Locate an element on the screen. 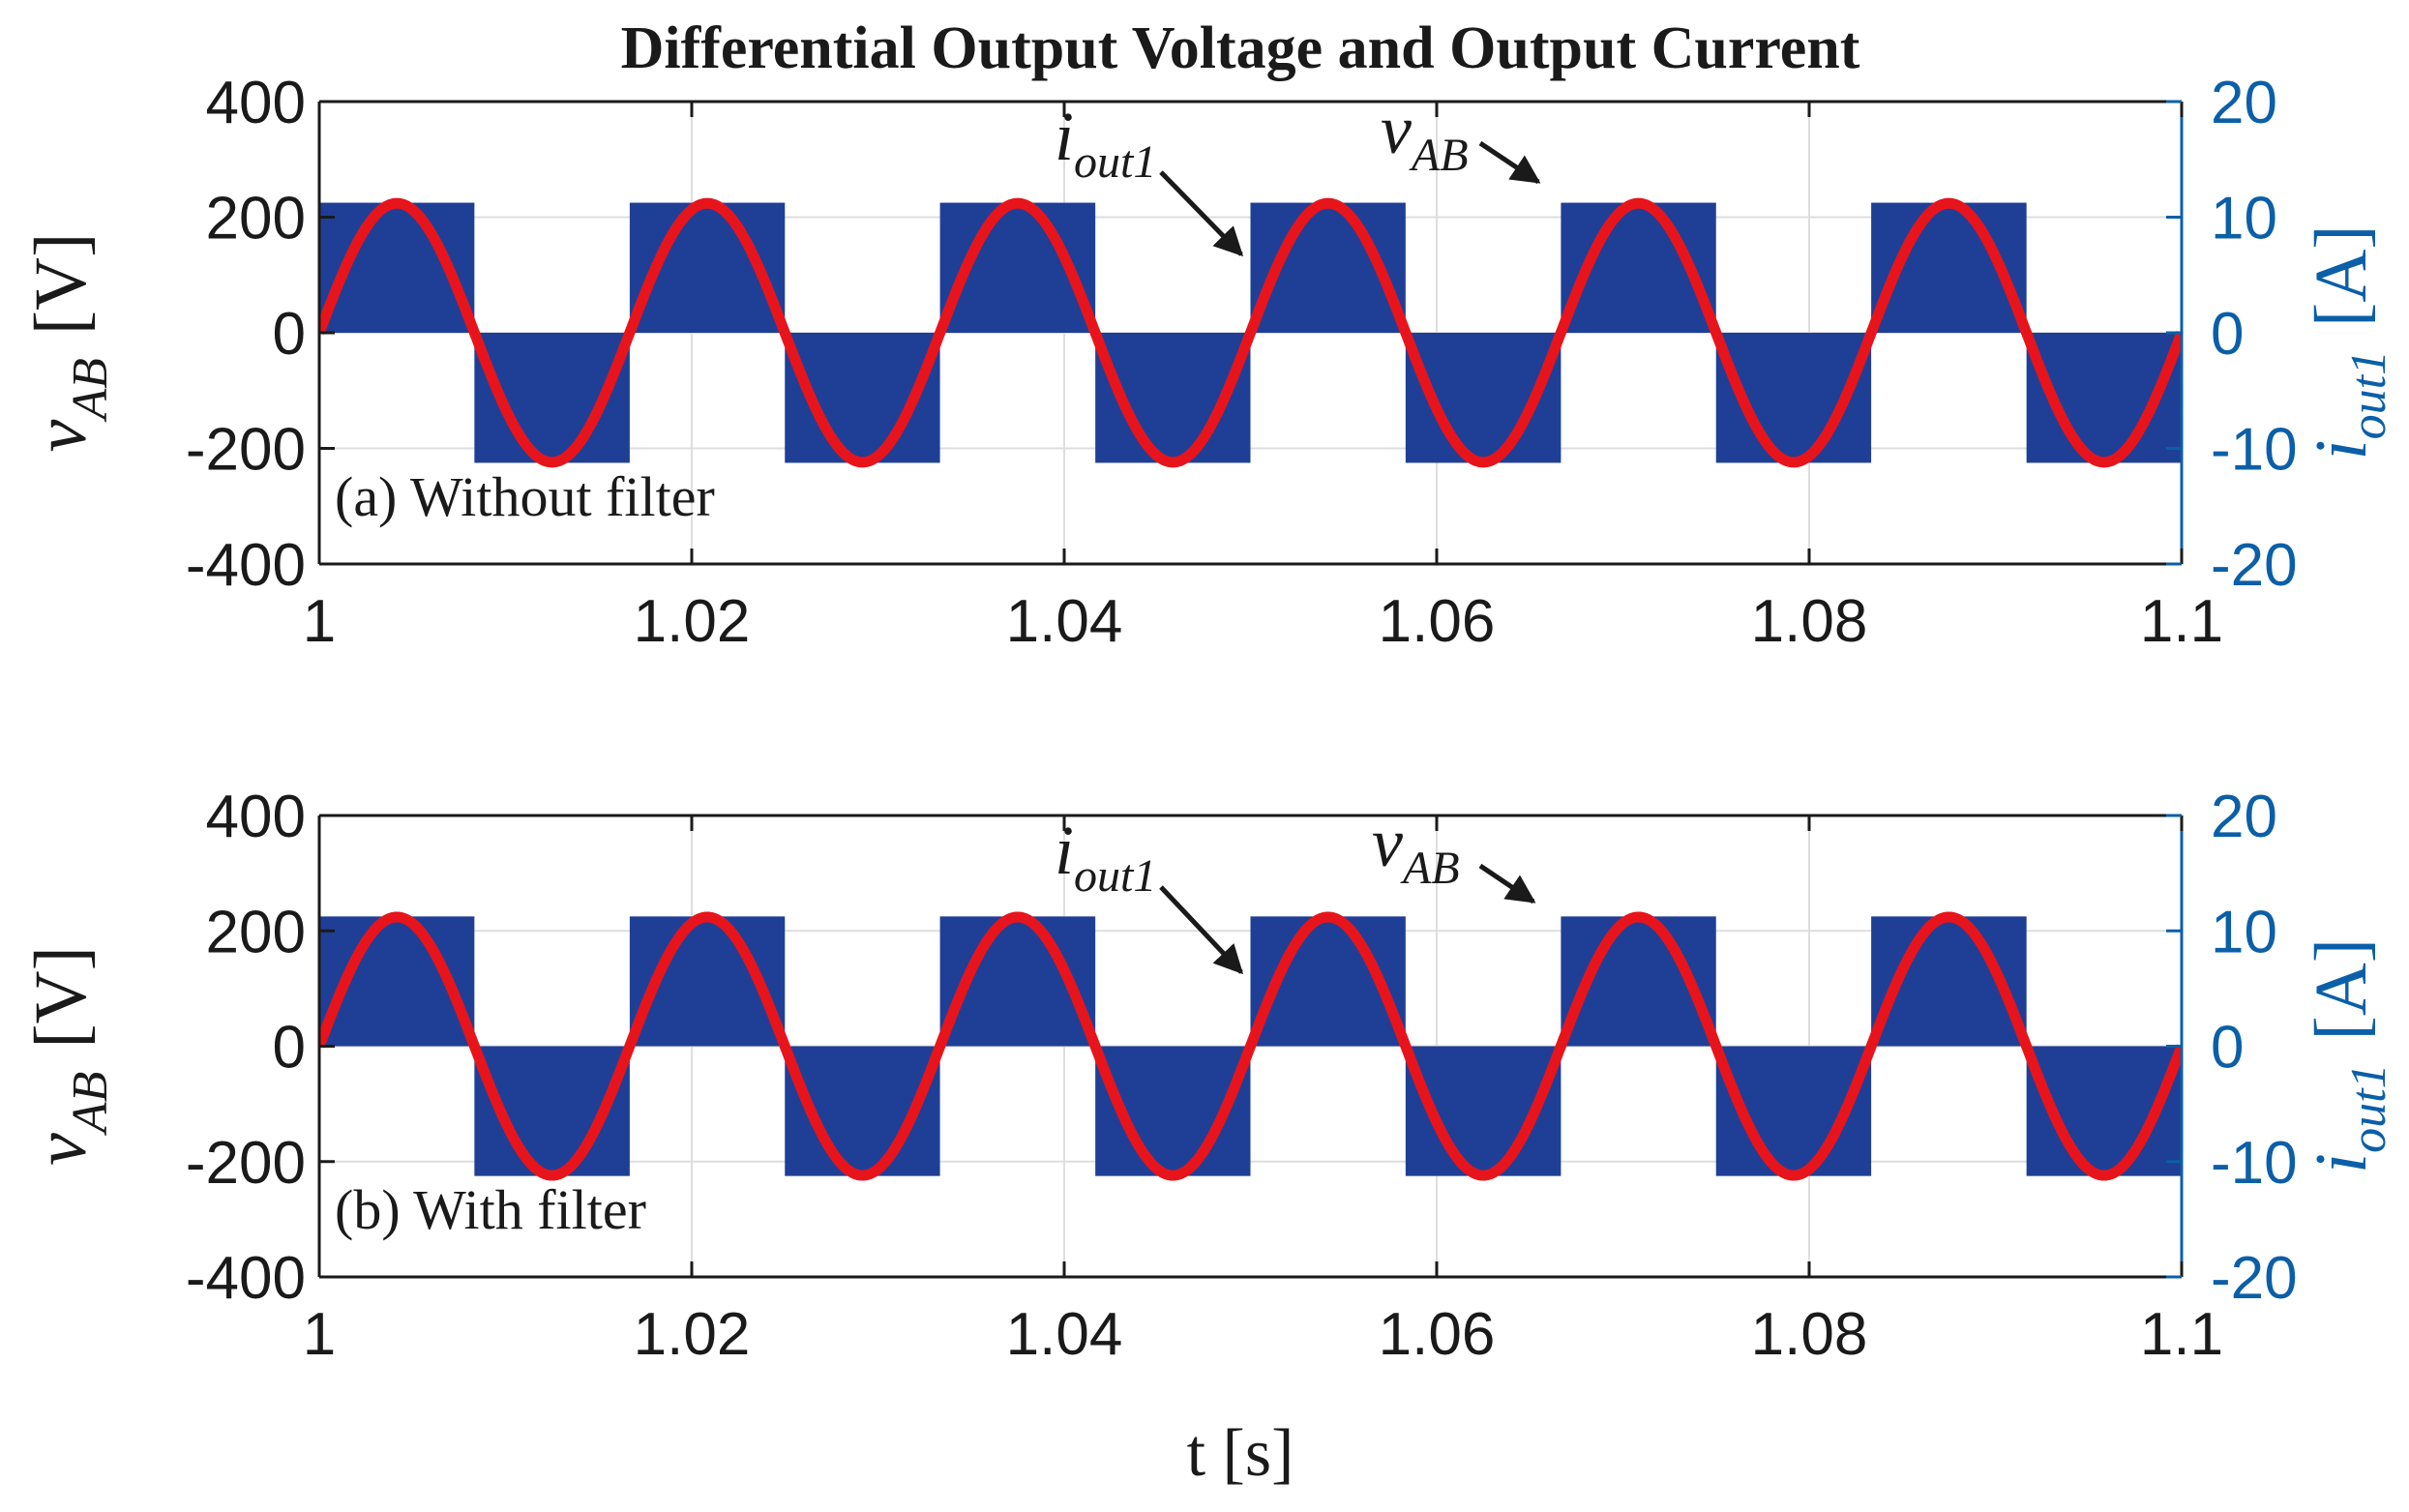 The width and height of the screenshot is (2409, 1512). panel-label: (a) Without filter is located at coordinates (525, 497).